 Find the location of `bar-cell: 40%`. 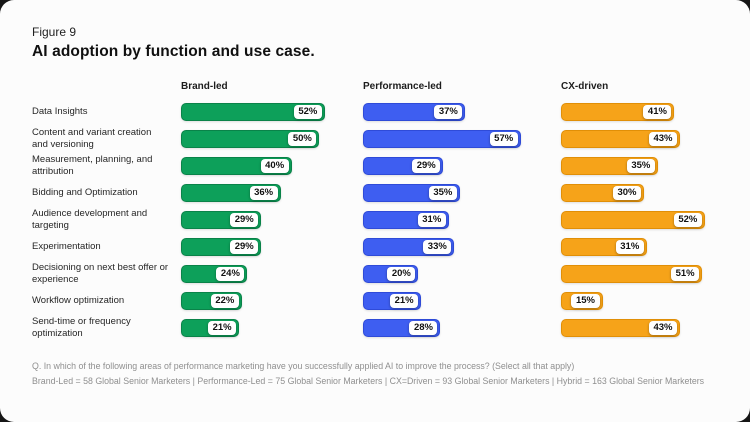

bar-cell: 40% is located at coordinates (272, 165).